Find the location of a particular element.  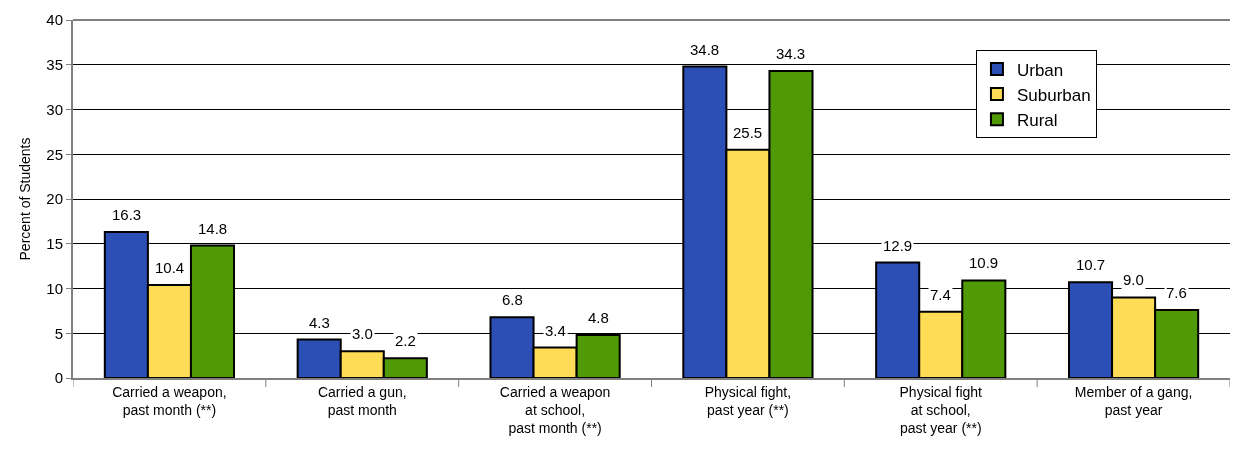

y-tick-label: 15 is located at coordinates (54, 243).